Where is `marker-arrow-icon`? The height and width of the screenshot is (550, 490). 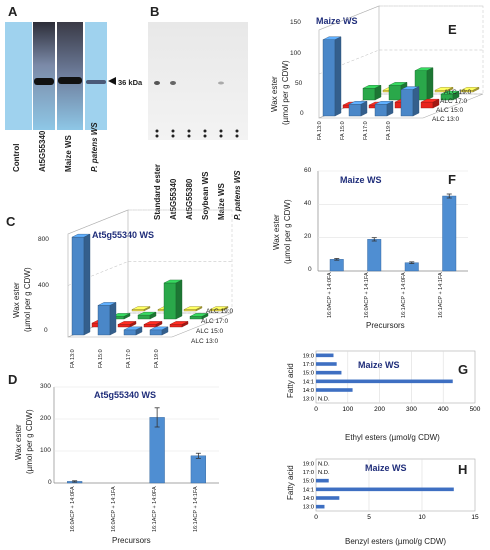 marker-arrow-icon is located at coordinates (112, 81).